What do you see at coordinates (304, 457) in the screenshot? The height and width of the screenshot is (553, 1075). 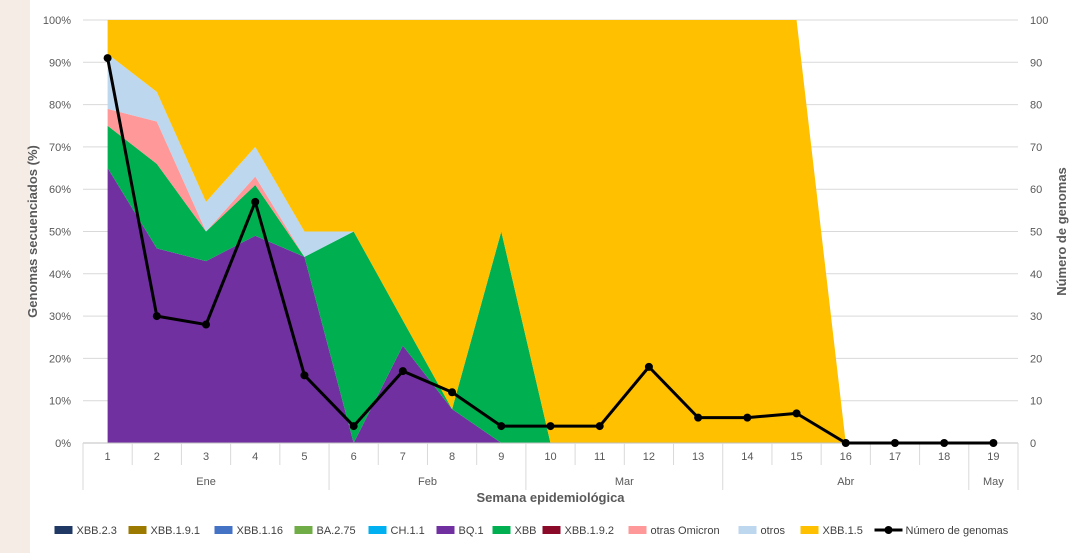 I see `x-tick-label: 5` at bounding box center [304, 457].